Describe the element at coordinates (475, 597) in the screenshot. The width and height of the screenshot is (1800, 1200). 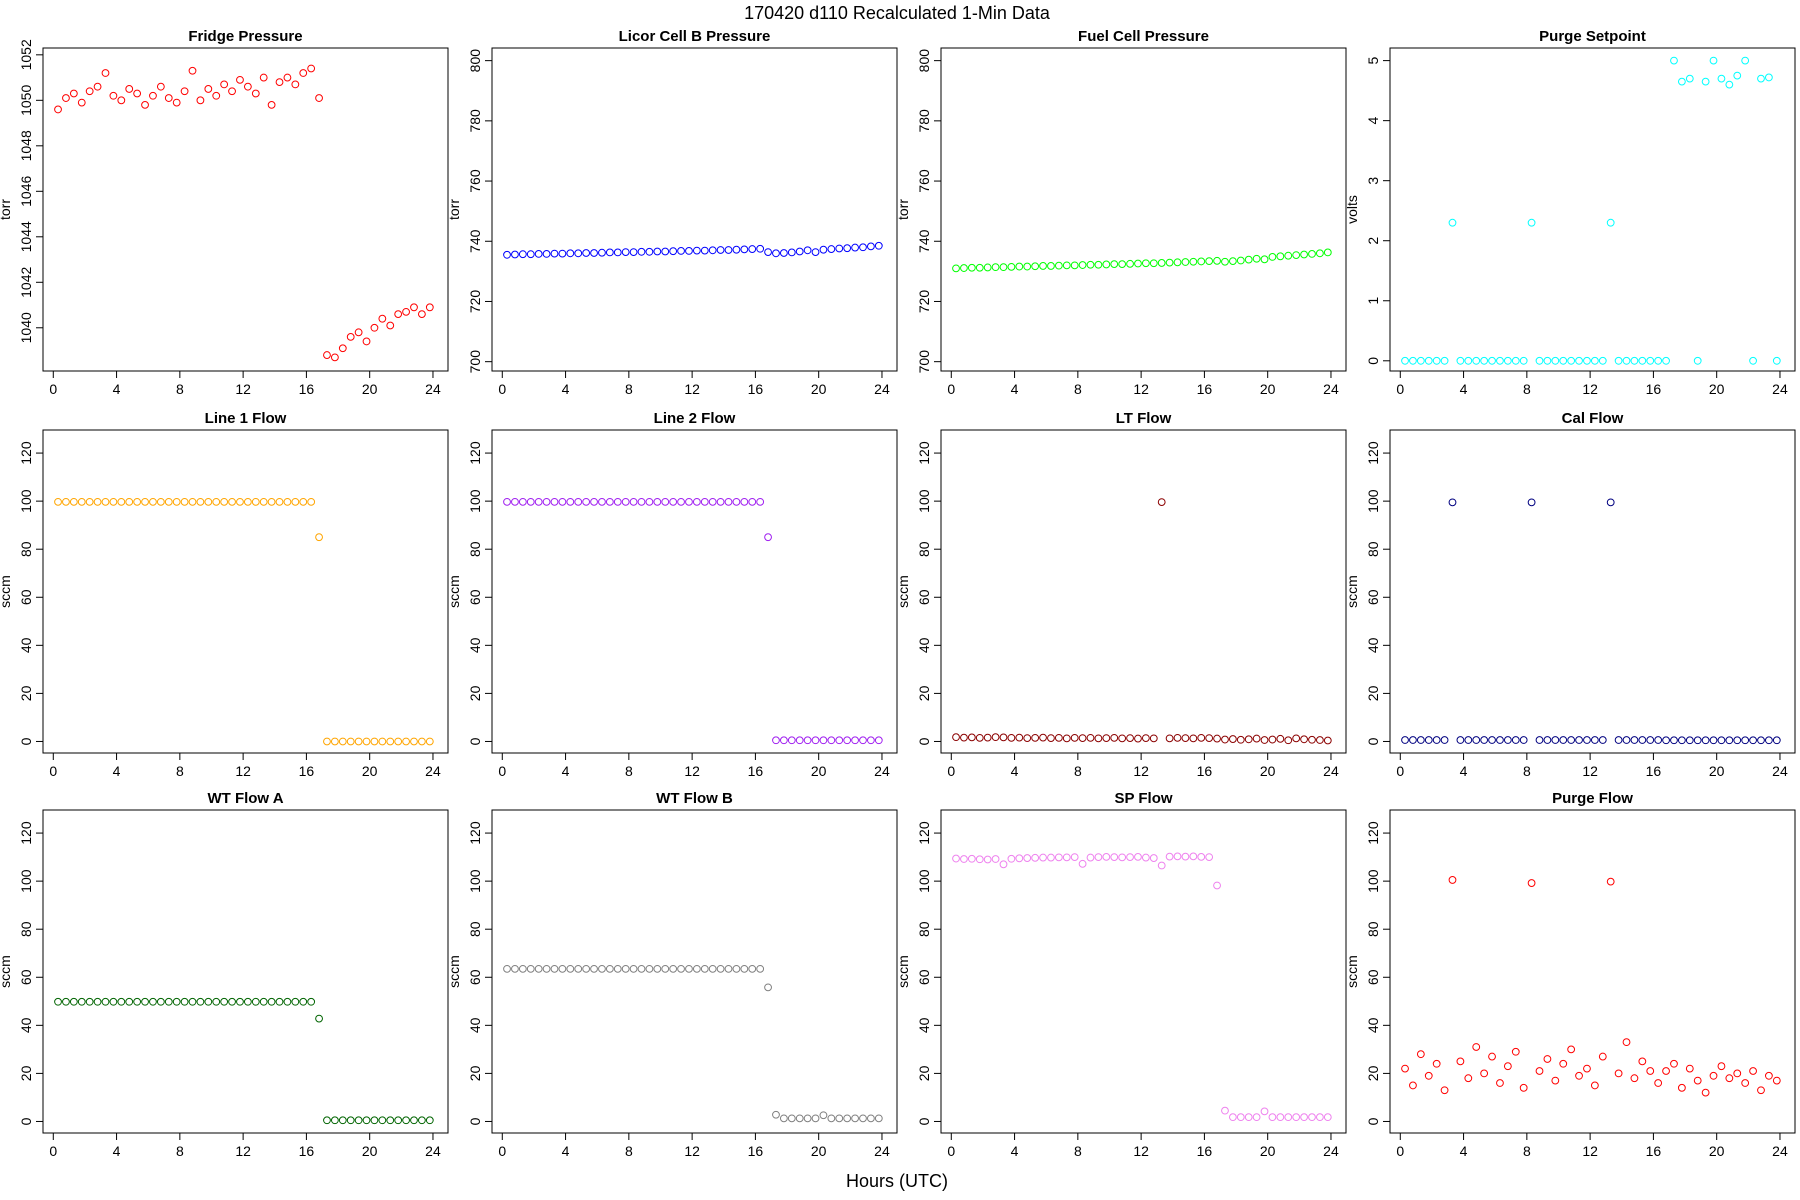
I see `y-tick-label: 60` at that location.